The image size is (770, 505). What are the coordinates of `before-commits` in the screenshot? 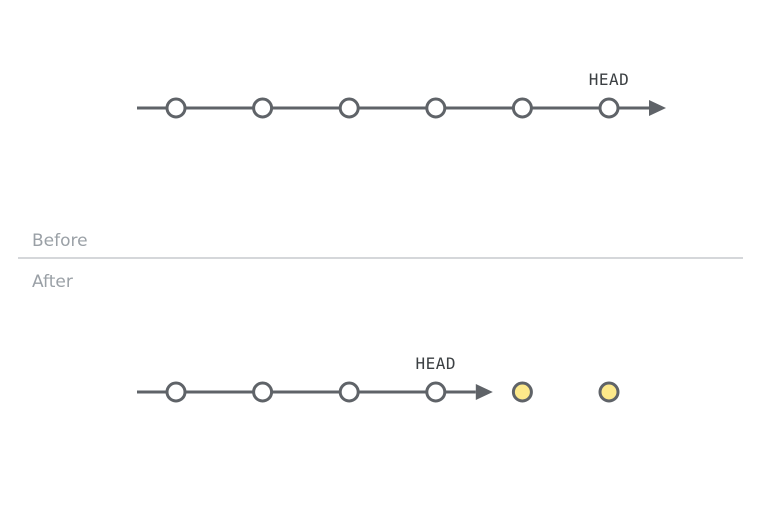 It's located at (392, 108).